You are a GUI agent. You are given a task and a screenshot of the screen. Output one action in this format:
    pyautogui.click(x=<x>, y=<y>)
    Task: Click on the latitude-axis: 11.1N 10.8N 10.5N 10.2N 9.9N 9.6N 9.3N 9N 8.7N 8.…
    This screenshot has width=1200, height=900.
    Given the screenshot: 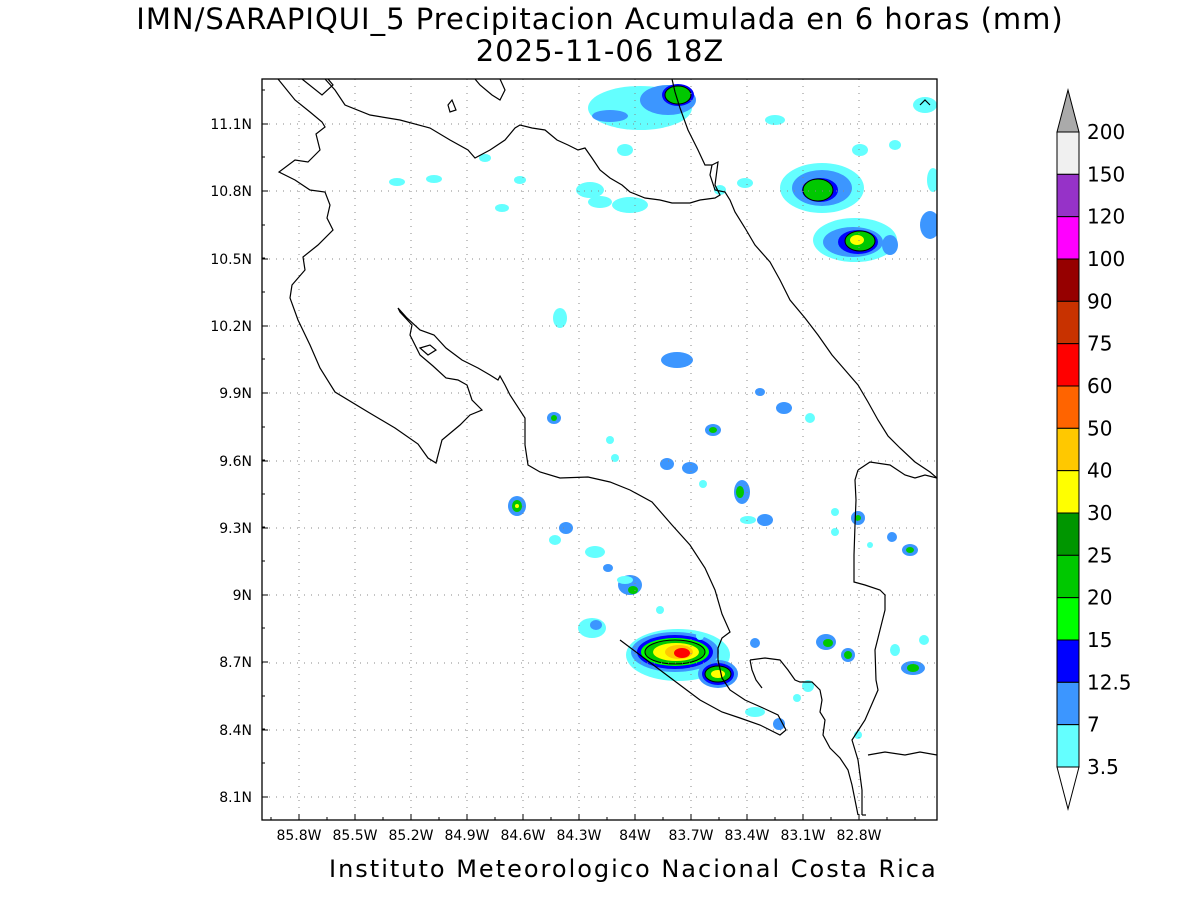 What is the action you would take?
    pyautogui.click(x=239, y=447)
    